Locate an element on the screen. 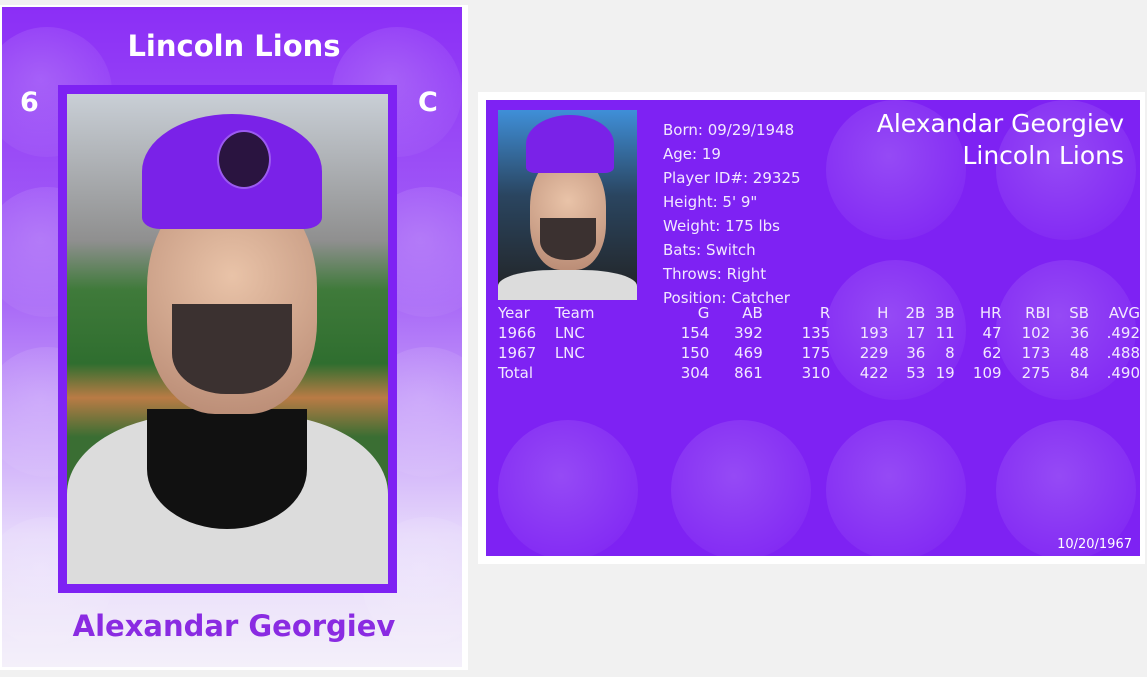 The width and height of the screenshot is (1147, 677). card-date: 10/20/1967 is located at coordinates (1094, 544).